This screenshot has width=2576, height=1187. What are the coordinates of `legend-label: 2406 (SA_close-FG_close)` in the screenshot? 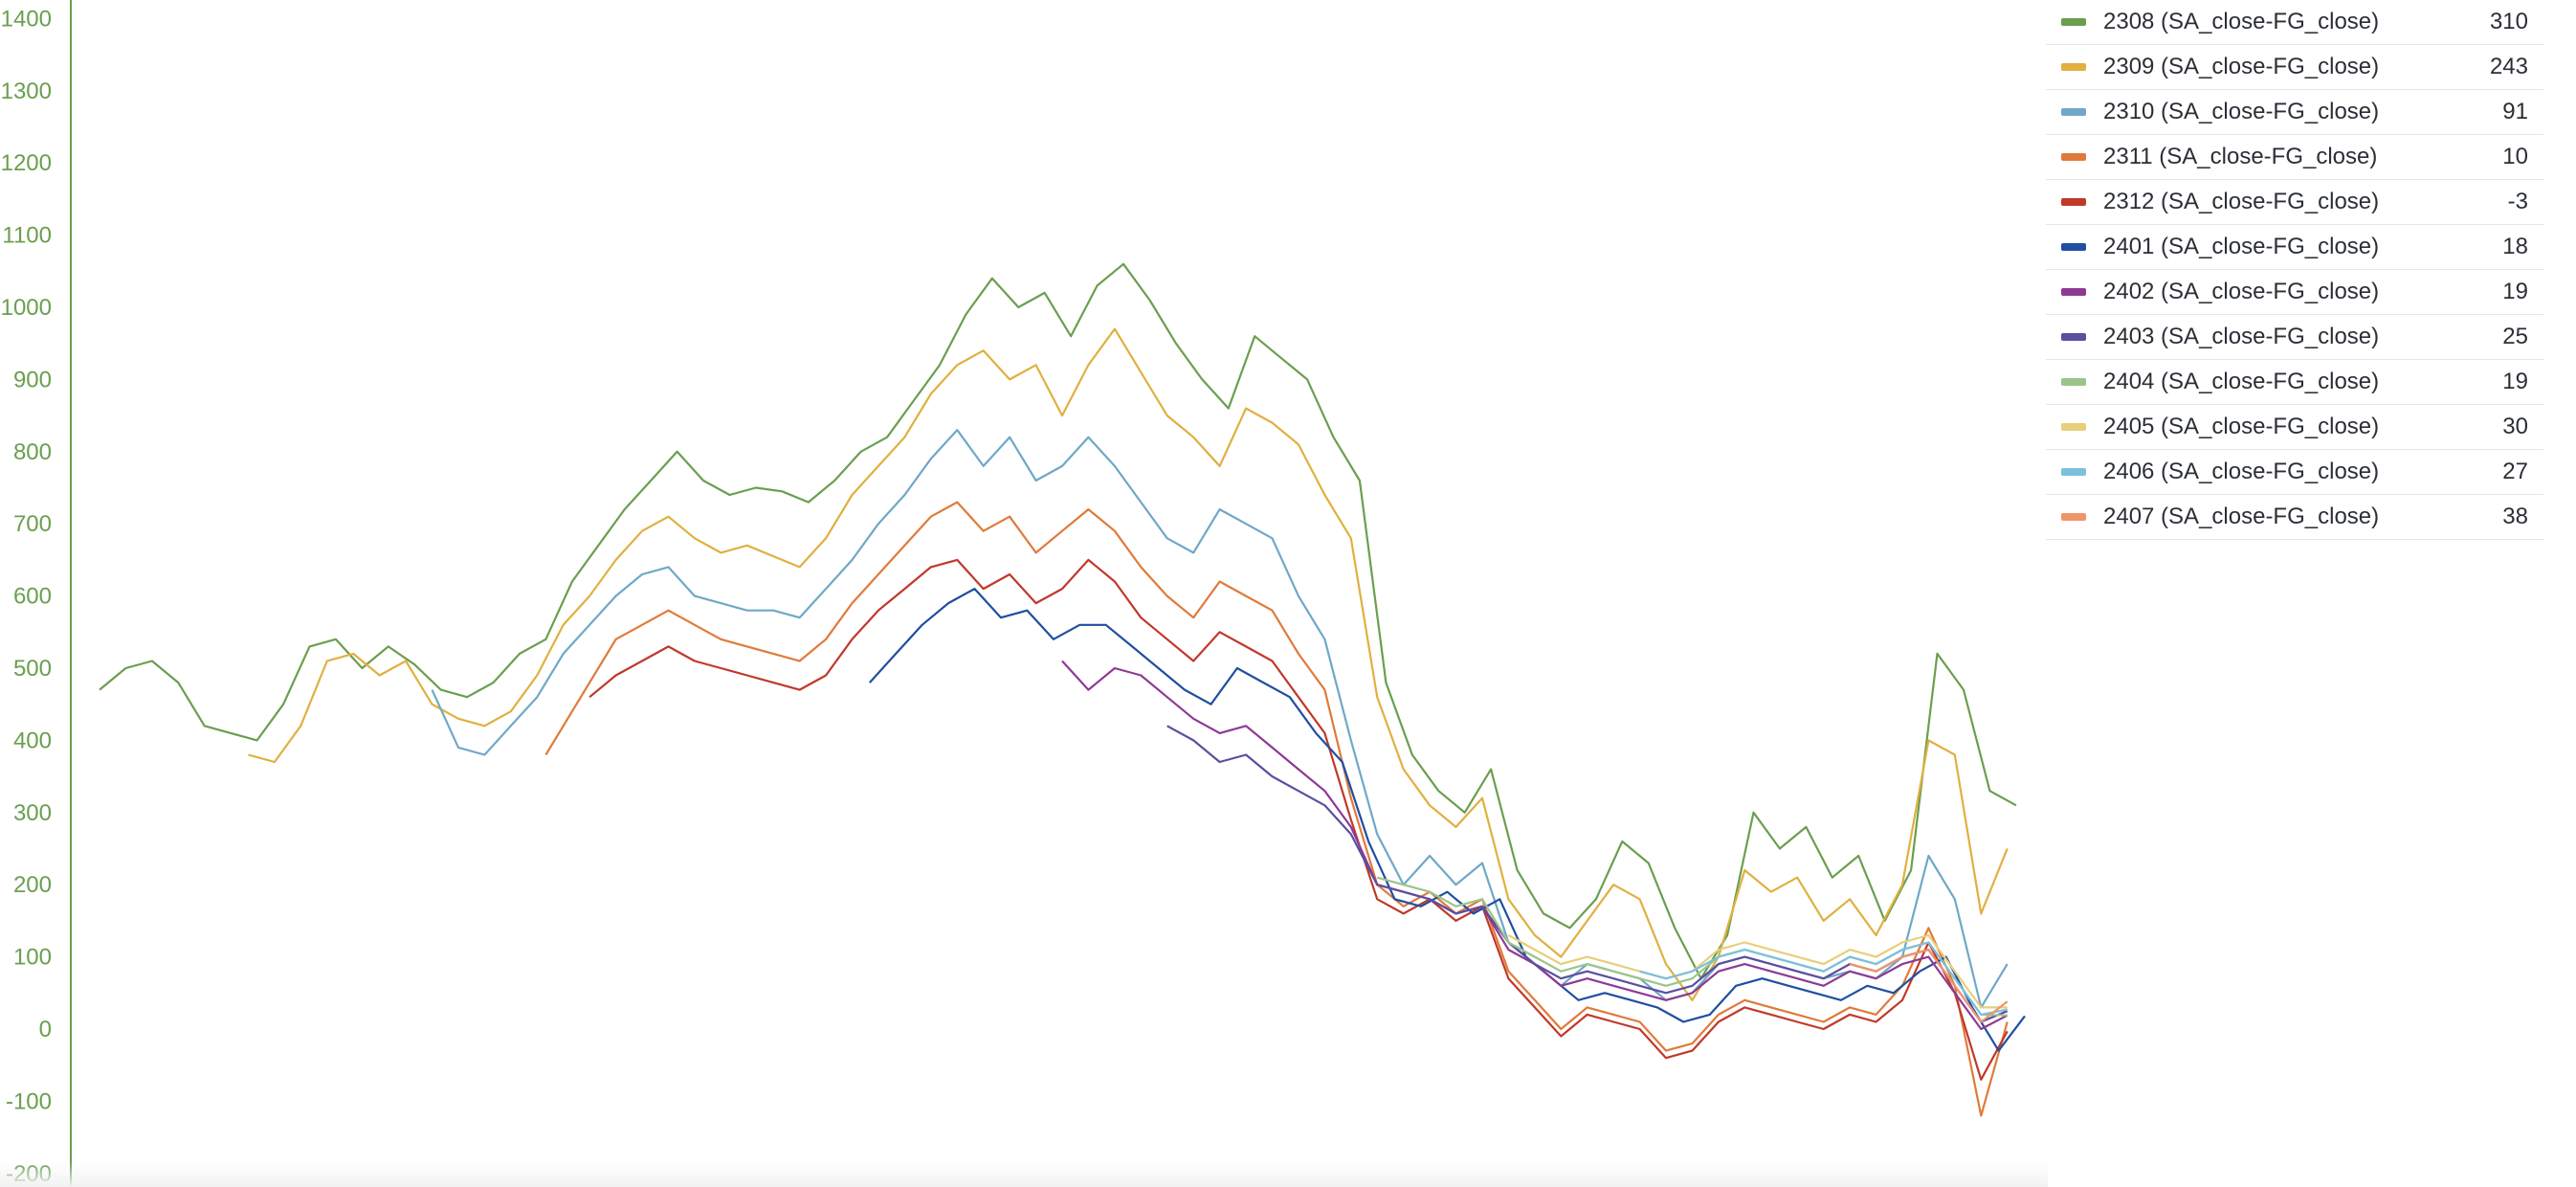 It's located at (2241, 471).